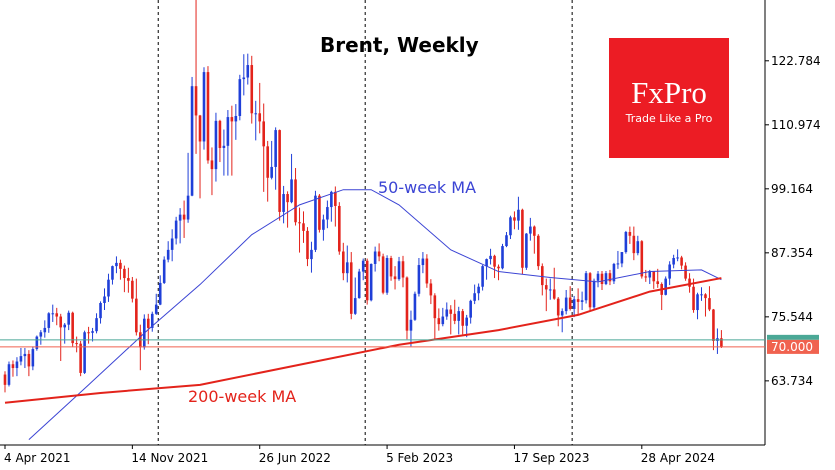  I want to click on y-tick-label: 63.734, so click(792, 381).